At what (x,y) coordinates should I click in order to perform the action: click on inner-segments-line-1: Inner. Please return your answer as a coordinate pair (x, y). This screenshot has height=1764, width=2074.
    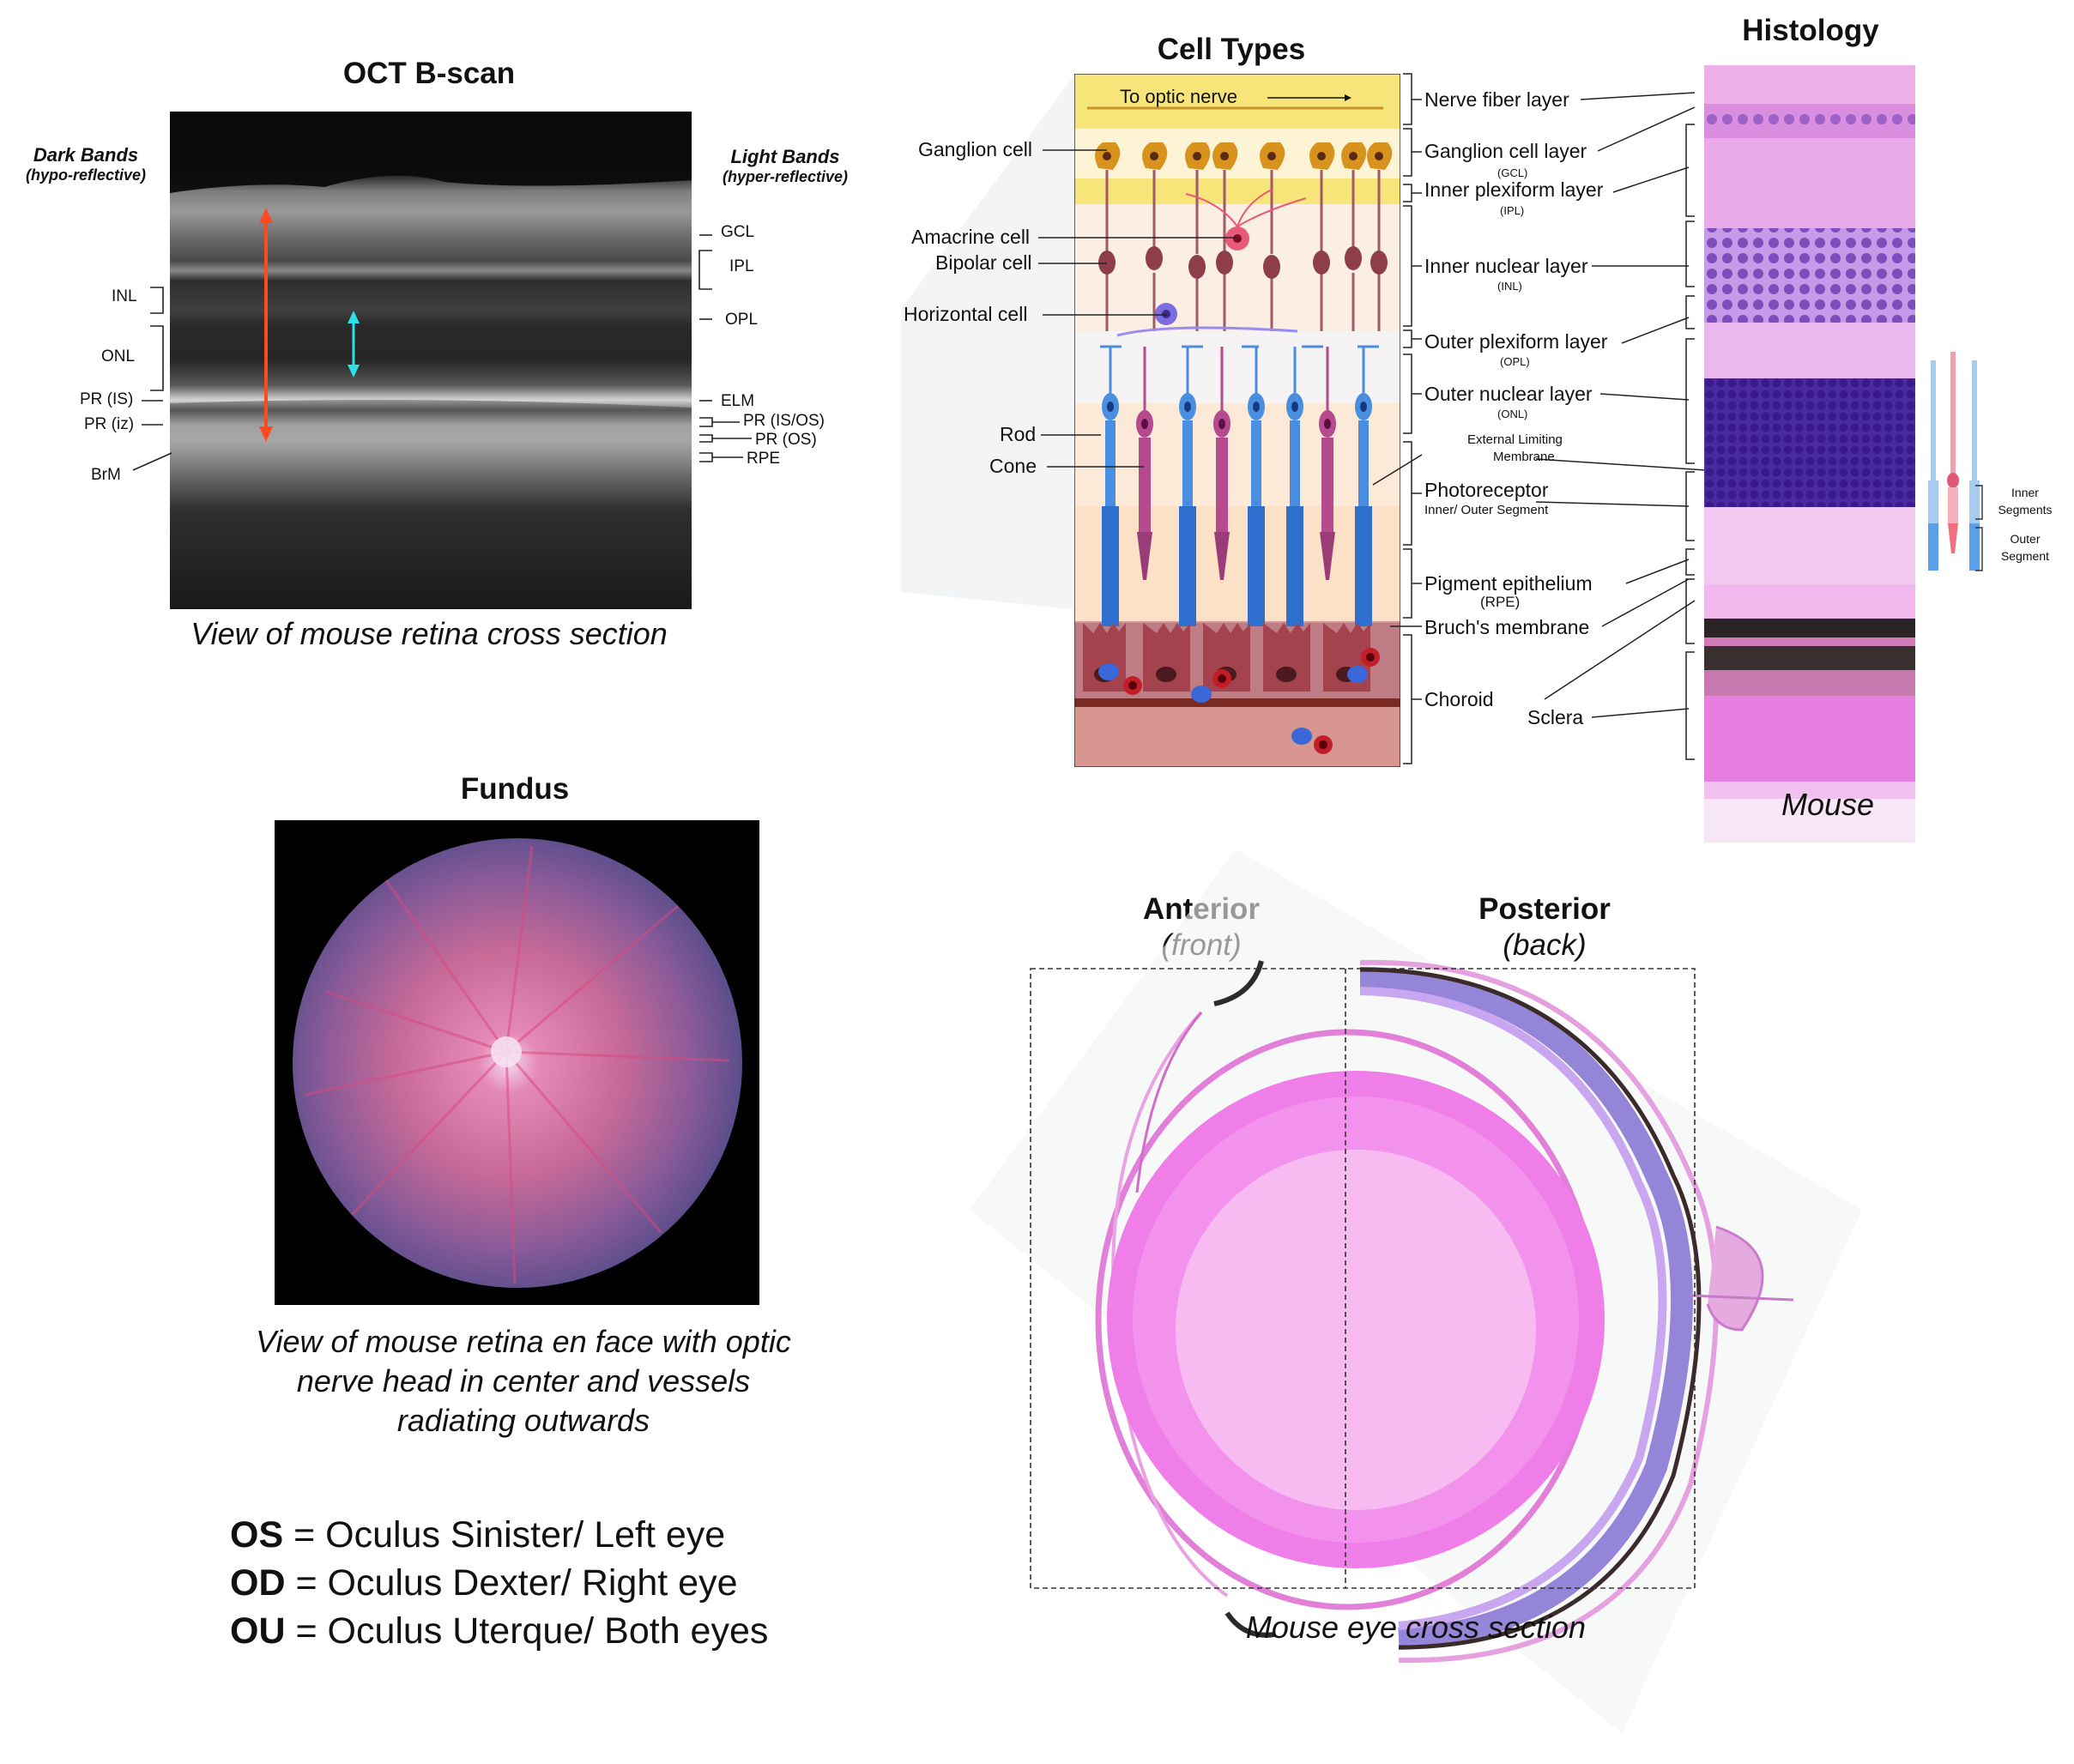
    Looking at the image, I should click on (2025, 493).